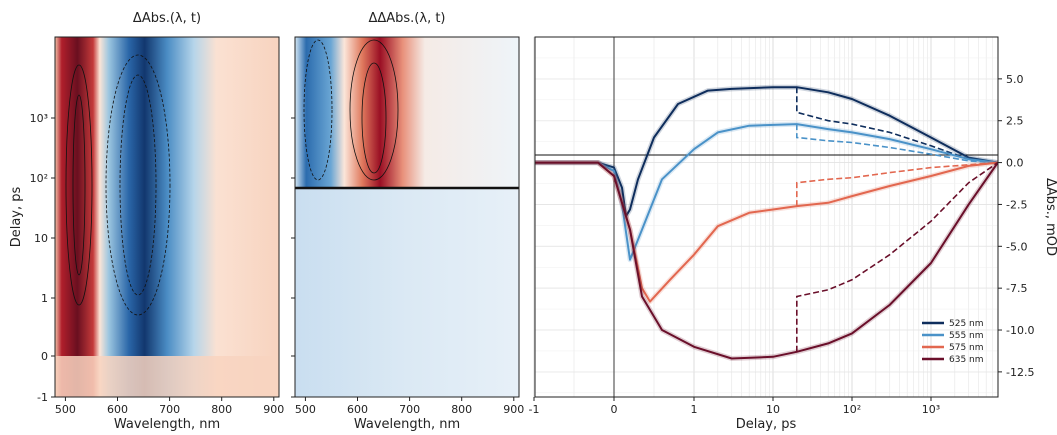 This screenshot has width=1057, height=435. What do you see at coordinates (167, 376) in the screenshot?
I see `left-heatmap-pre-zero` at bounding box center [167, 376].